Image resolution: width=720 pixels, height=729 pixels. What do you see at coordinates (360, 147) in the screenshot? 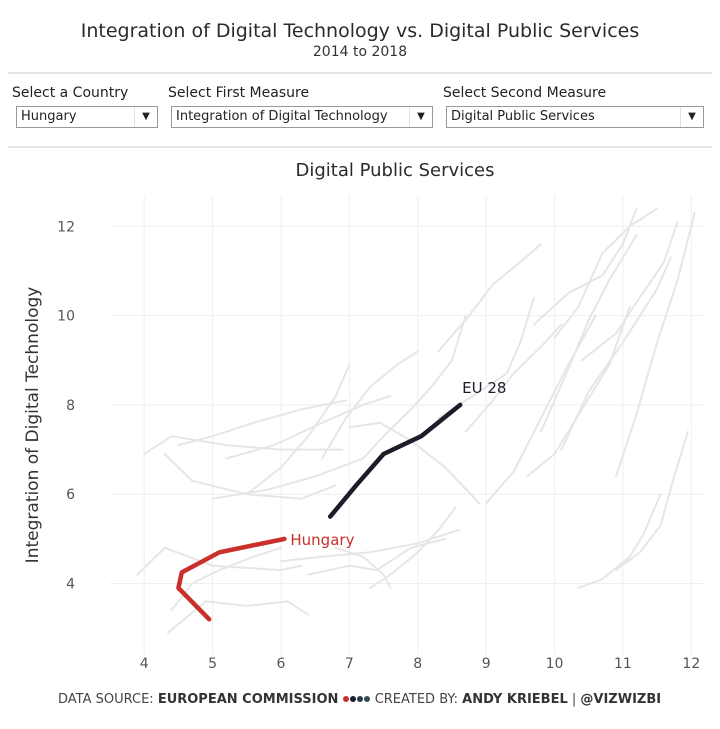
I see `divider-middle` at bounding box center [360, 147].